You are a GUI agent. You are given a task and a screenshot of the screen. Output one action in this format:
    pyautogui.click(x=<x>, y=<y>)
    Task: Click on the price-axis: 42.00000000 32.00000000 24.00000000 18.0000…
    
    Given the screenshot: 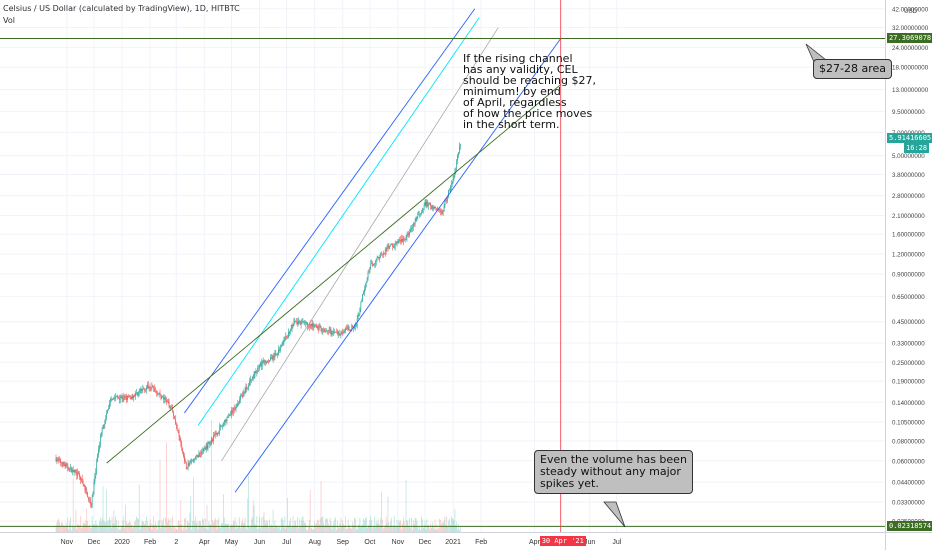 What is the action you would take?
    pyautogui.click(x=910, y=265)
    